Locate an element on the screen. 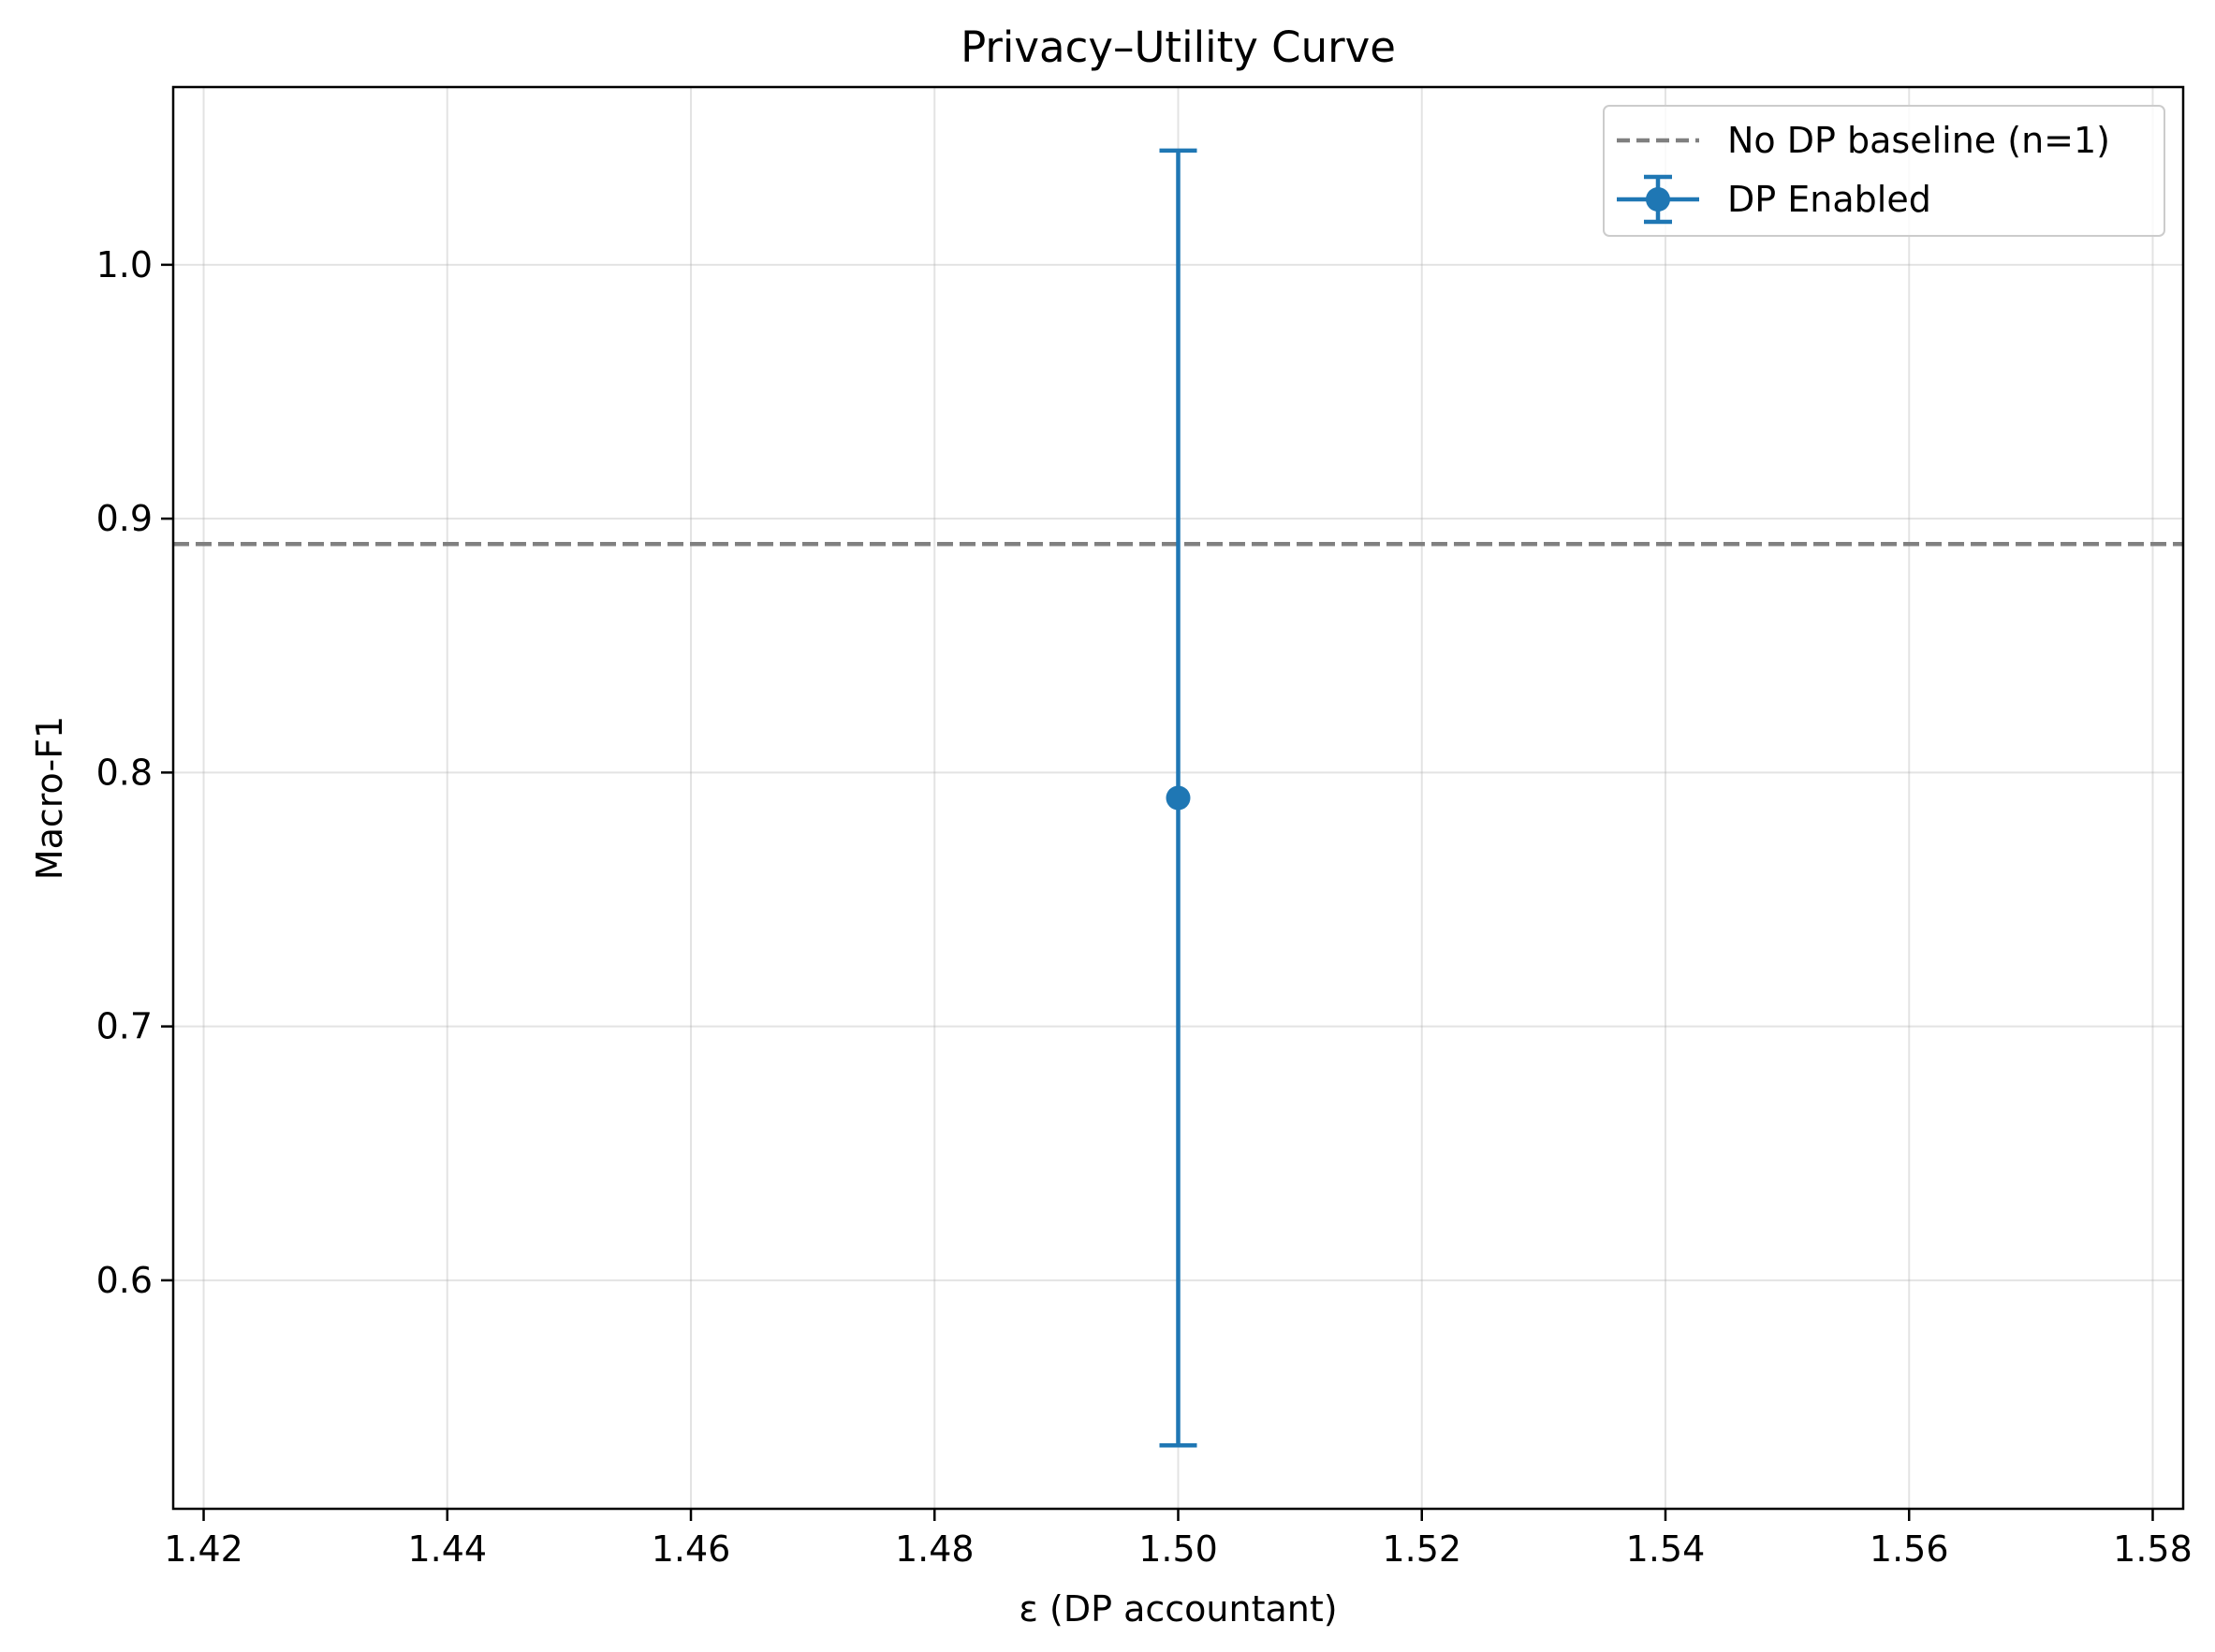 This screenshot has height=1652, width=2215. y-axis-ticks: 0.6 0.7 0.8 0.9 1.0 is located at coordinates (134, 772).